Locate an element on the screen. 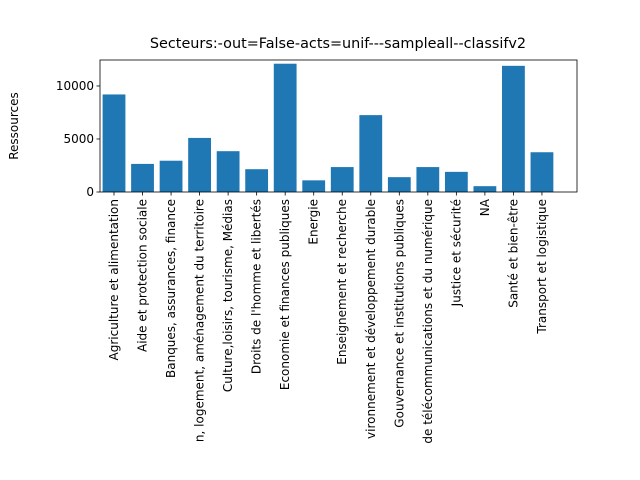 The image size is (640, 480). x-tick-label: Enseignement et recherche is located at coordinates (342, 282).